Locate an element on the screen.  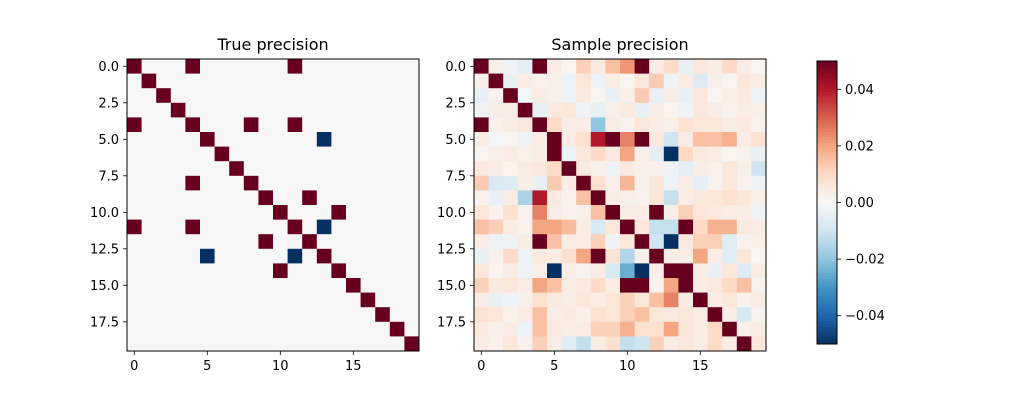
y-tick-label: 17.5 is located at coordinates (451, 322).